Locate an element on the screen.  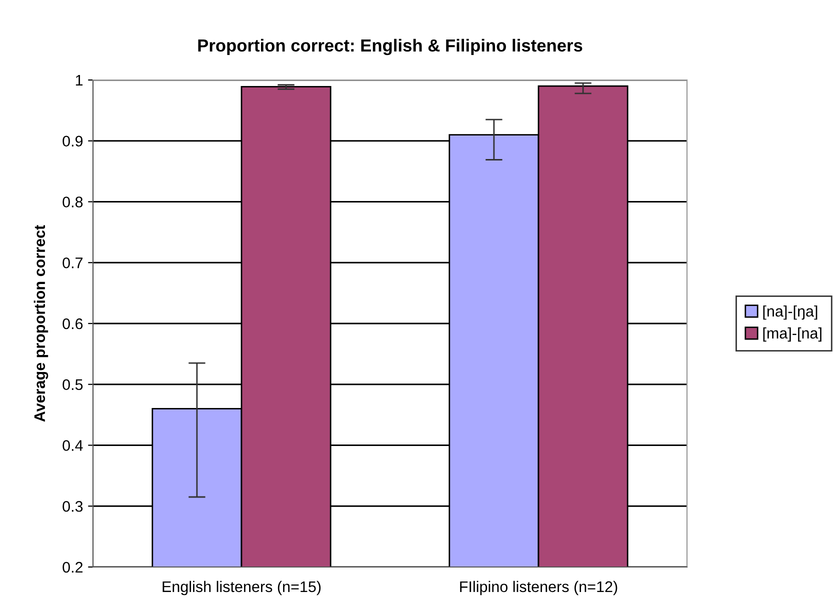
y-tick-label: 1 is located at coordinates (79, 80).